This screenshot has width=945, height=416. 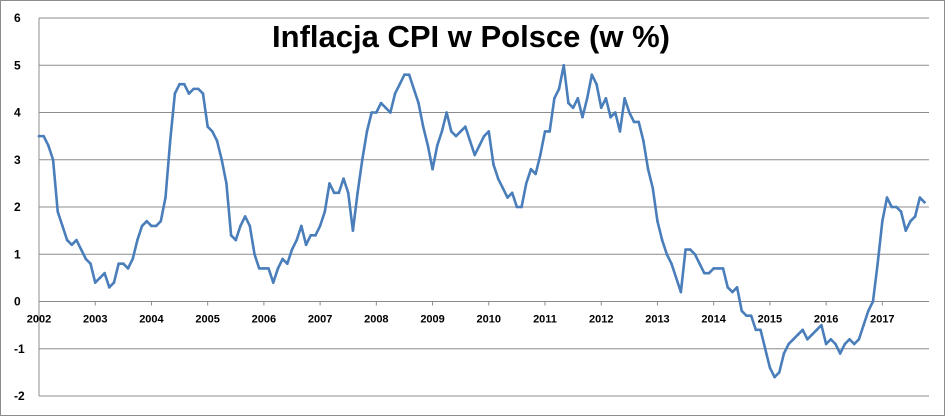 I want to click on x-tick-label: 2005, so click(x=207, y=320).